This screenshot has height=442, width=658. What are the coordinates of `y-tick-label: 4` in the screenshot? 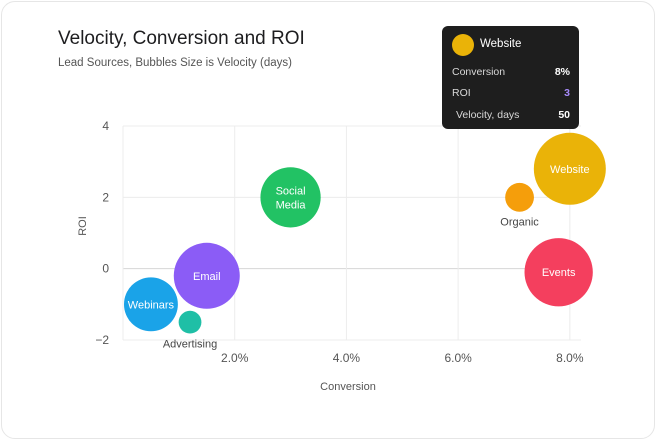 It's located at (105, 126).